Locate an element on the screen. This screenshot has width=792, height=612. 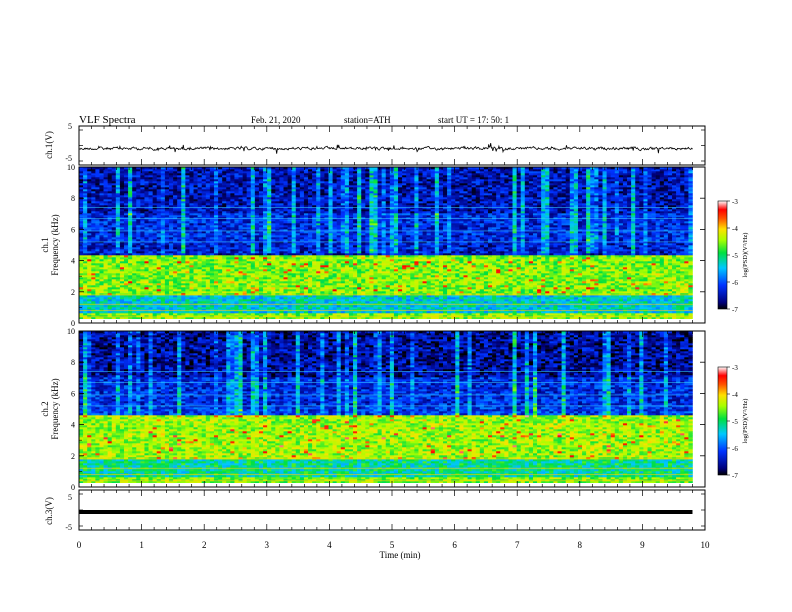
ch1-colorbar: -3 -4 -5 -6 -7 log(PSD)(V²/Hz) is located at coordinates (733, 256).